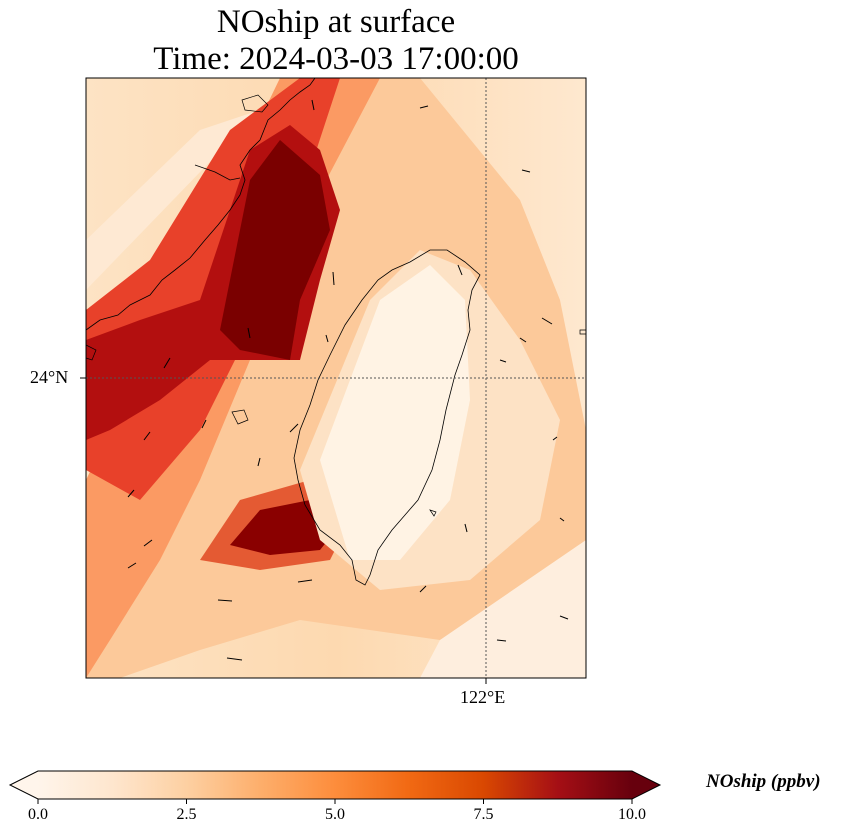 Image resolution: width=842 pixels, height=836 pixels. What do you see at coordinates (38, 814) in the screenshot?
I see `colorbar-tick-label: 0.0` at bounding box center [38, 814].